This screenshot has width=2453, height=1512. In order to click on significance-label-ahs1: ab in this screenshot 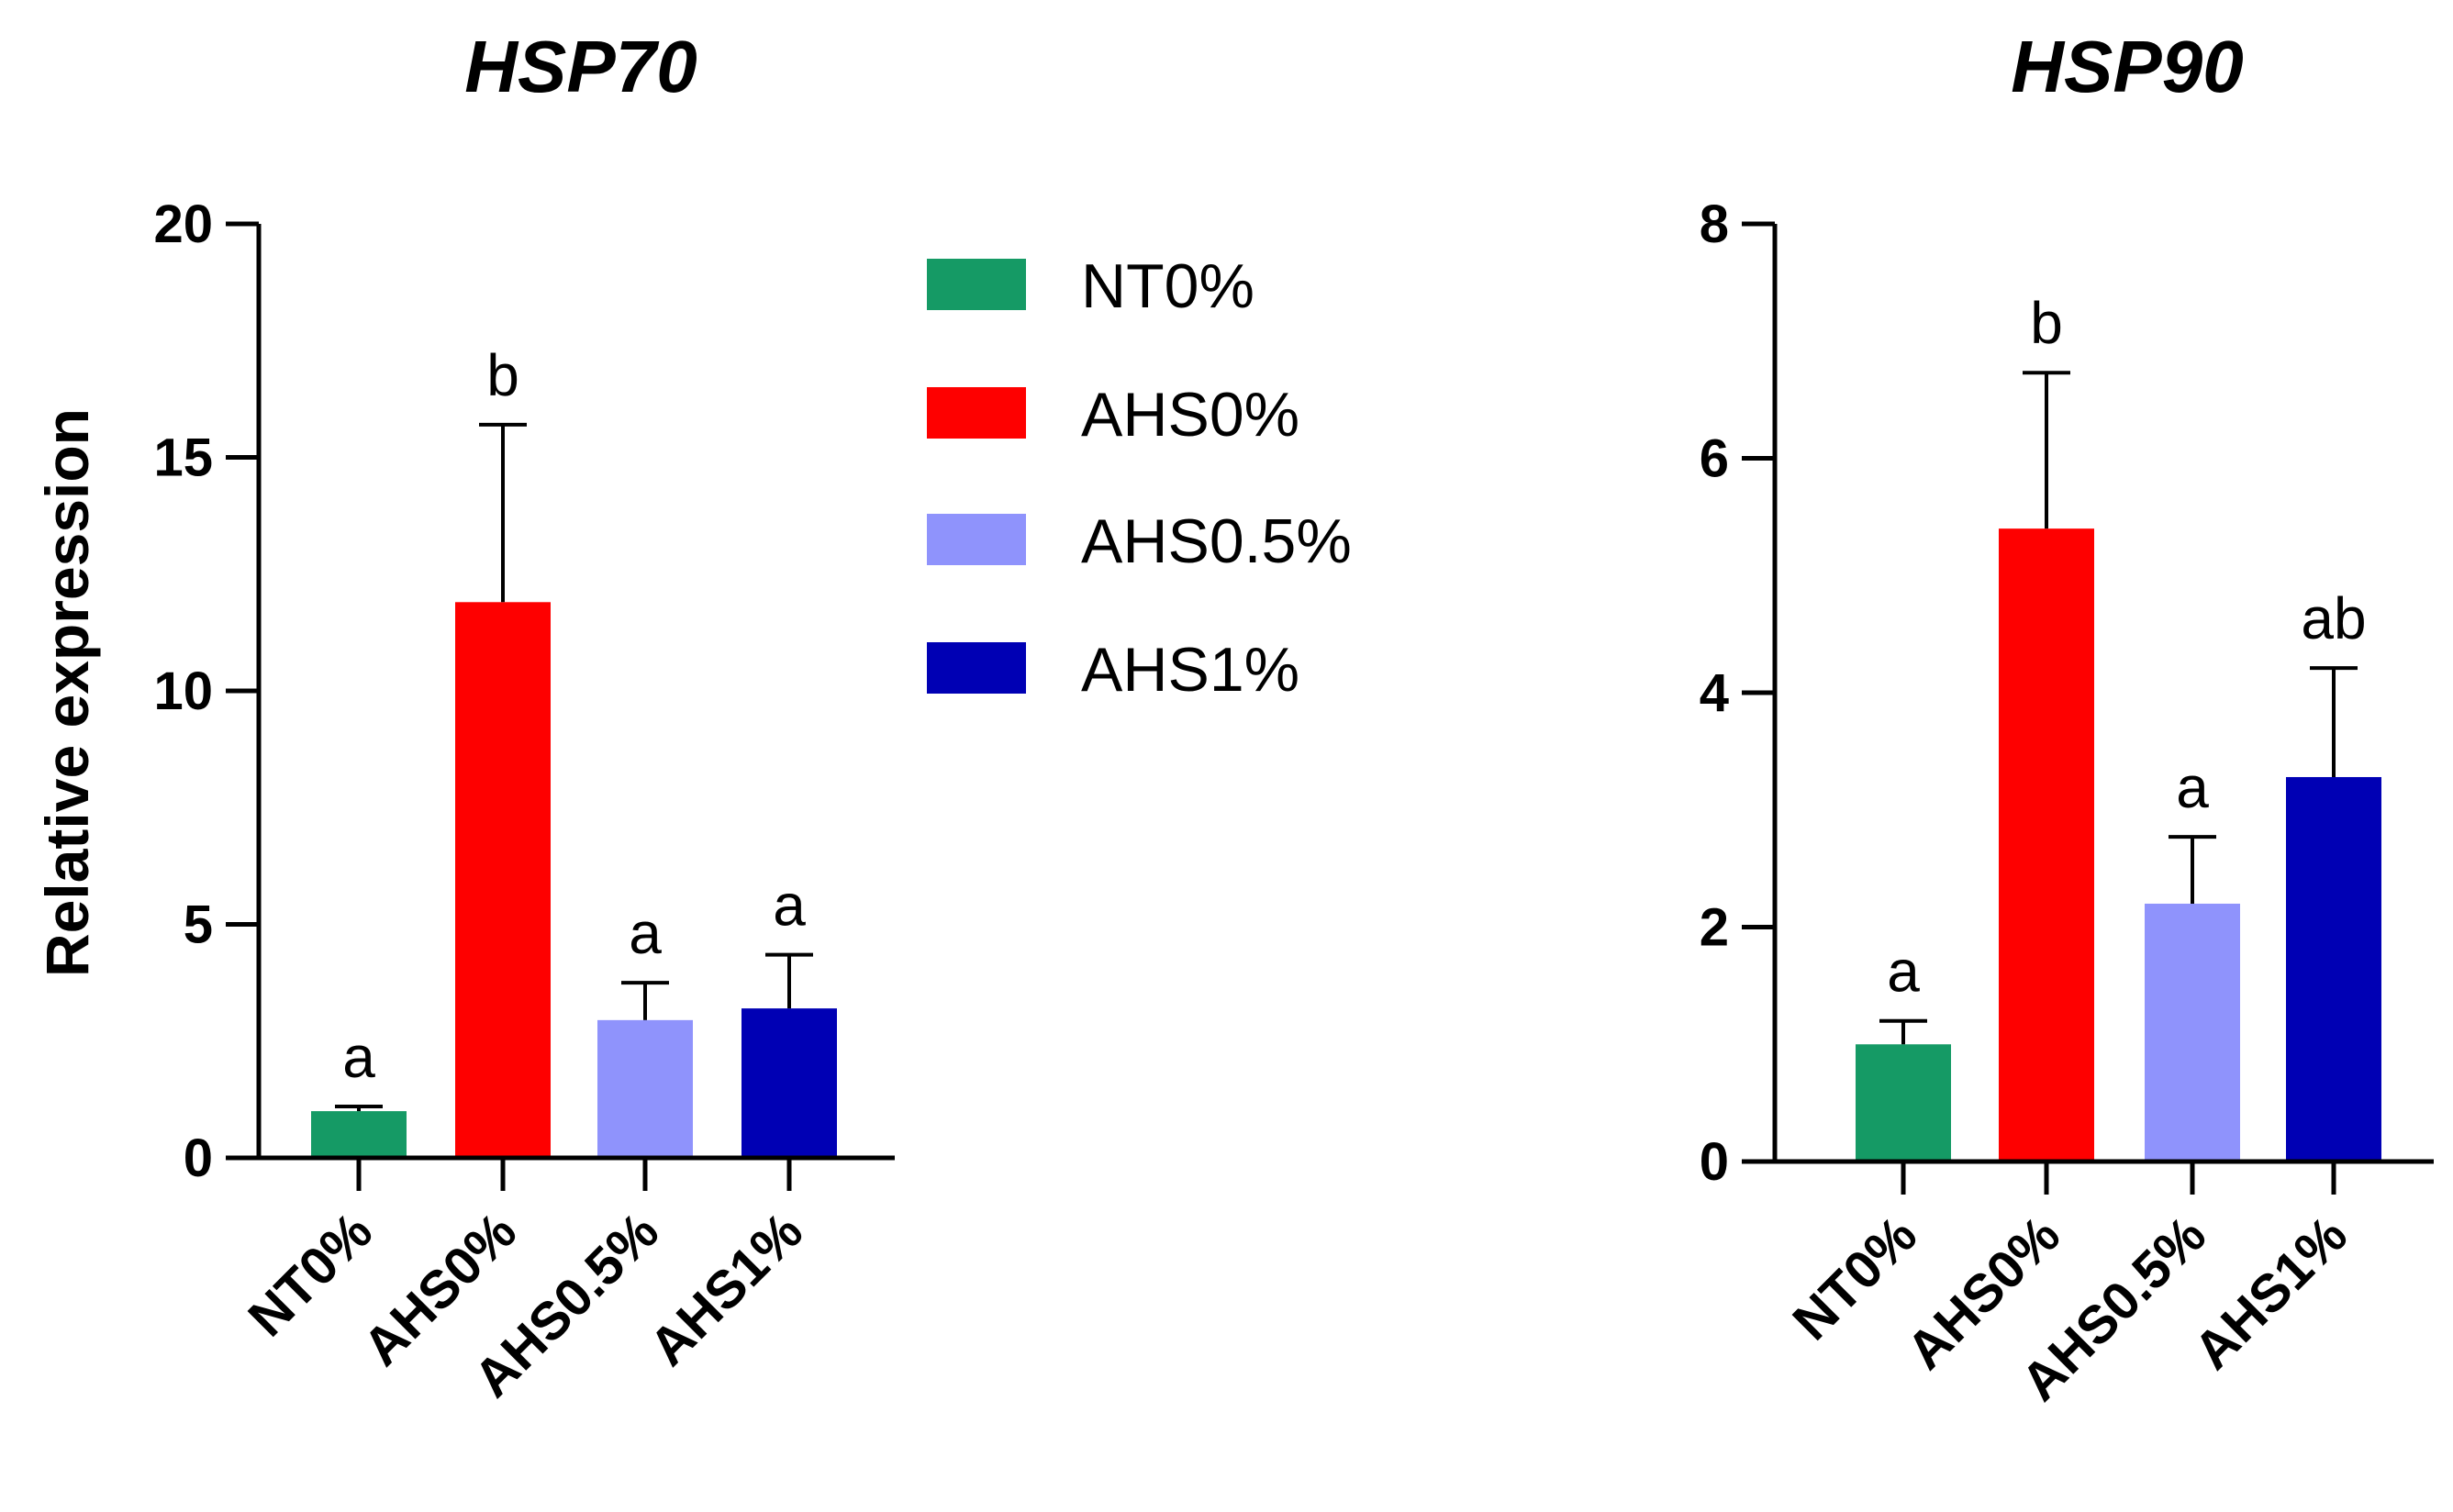, I will do `click(2334, 618)`.